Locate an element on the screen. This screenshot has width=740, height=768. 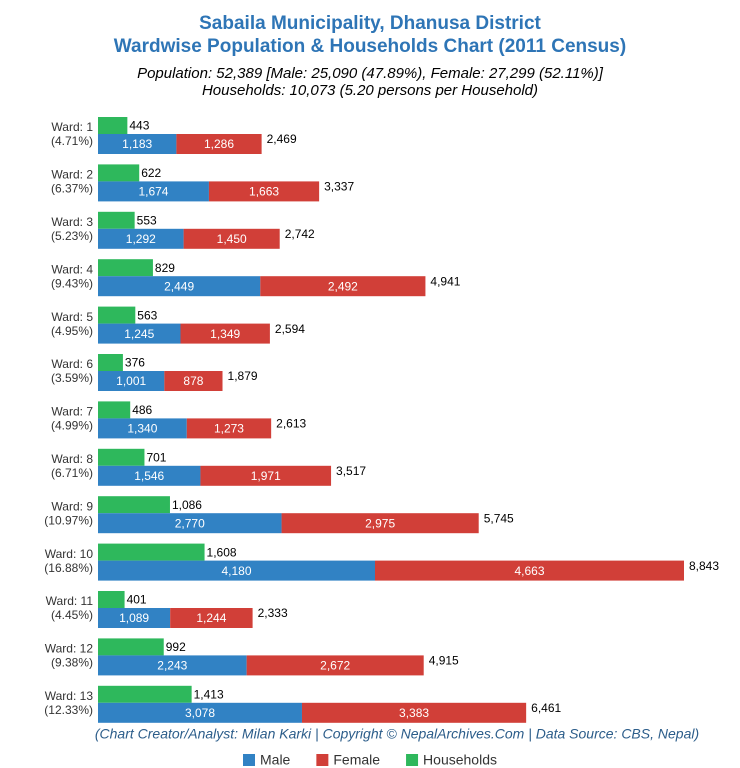
category-label: Ward: 10 is located at coordinates (69, 554).